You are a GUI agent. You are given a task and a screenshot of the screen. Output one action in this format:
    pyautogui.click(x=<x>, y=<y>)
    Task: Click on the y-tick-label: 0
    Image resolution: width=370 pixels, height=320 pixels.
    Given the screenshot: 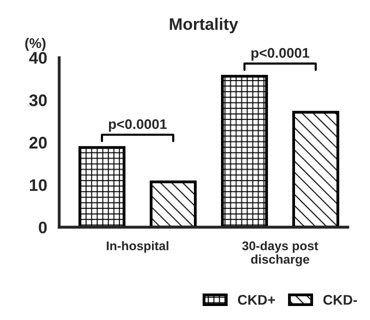 What is the action you would take?
    pyautogui.click(x=42, y=228)
    